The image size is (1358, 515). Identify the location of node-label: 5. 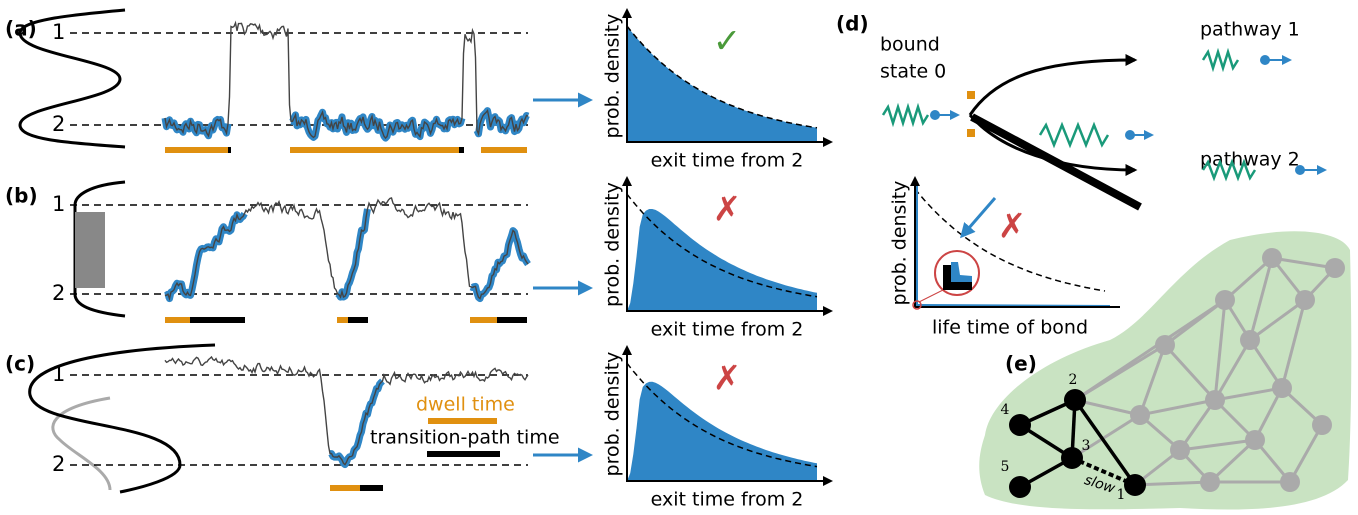
(1005, 467).